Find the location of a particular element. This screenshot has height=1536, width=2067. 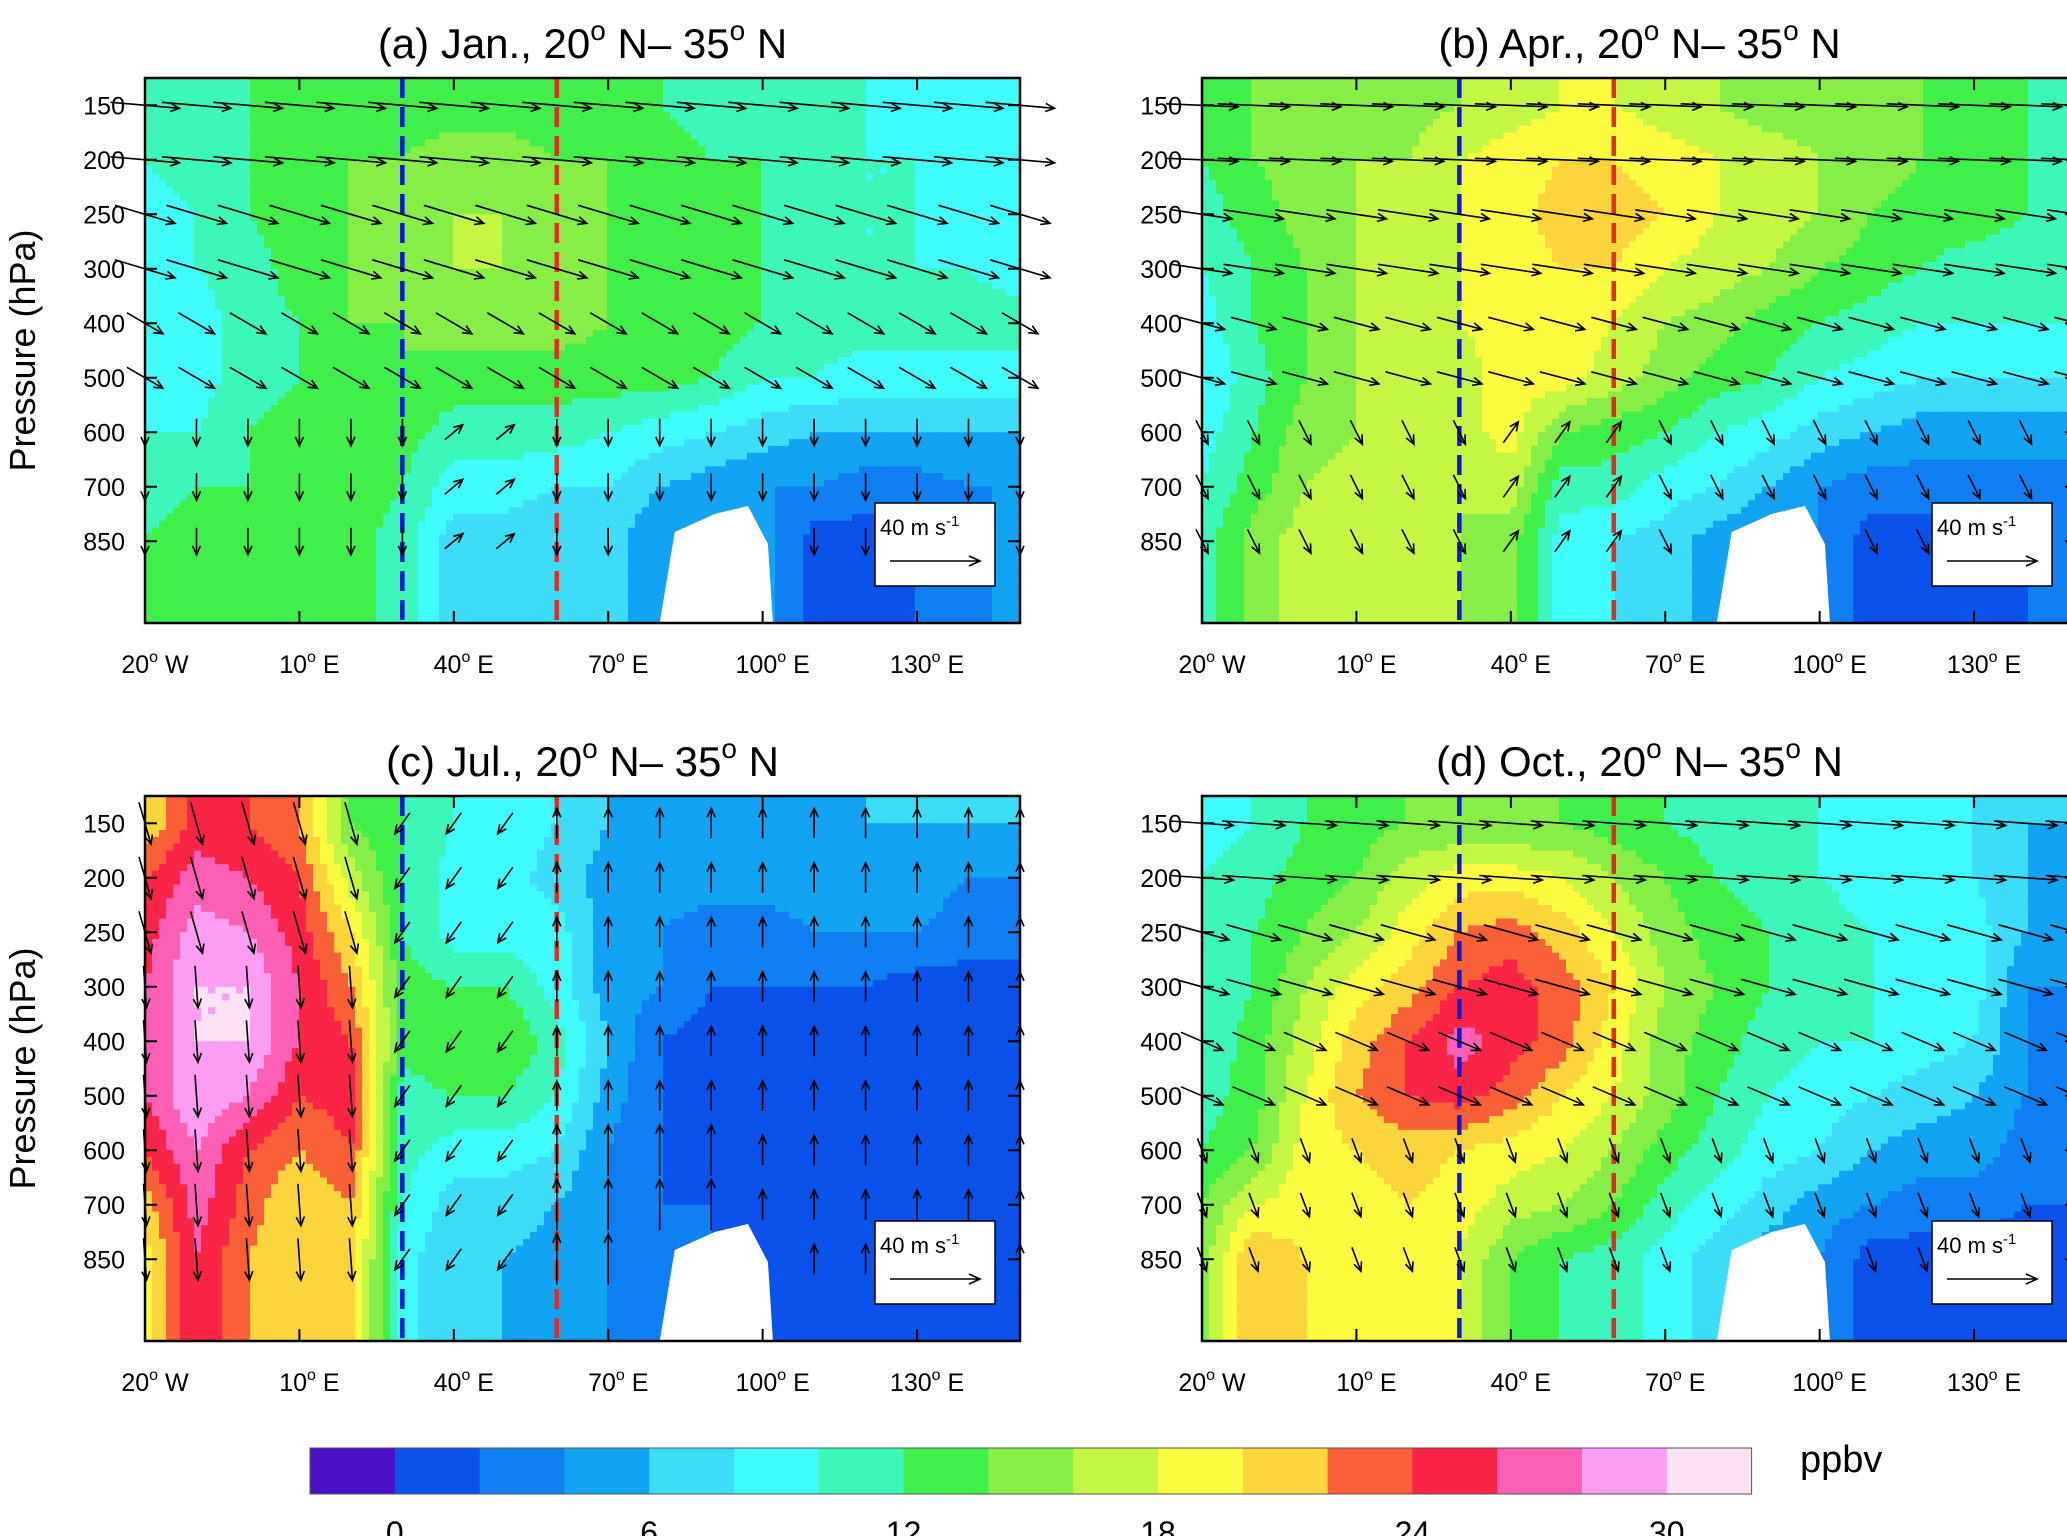

x-tick-label: 20o W is located at coordinates (155, 1382).